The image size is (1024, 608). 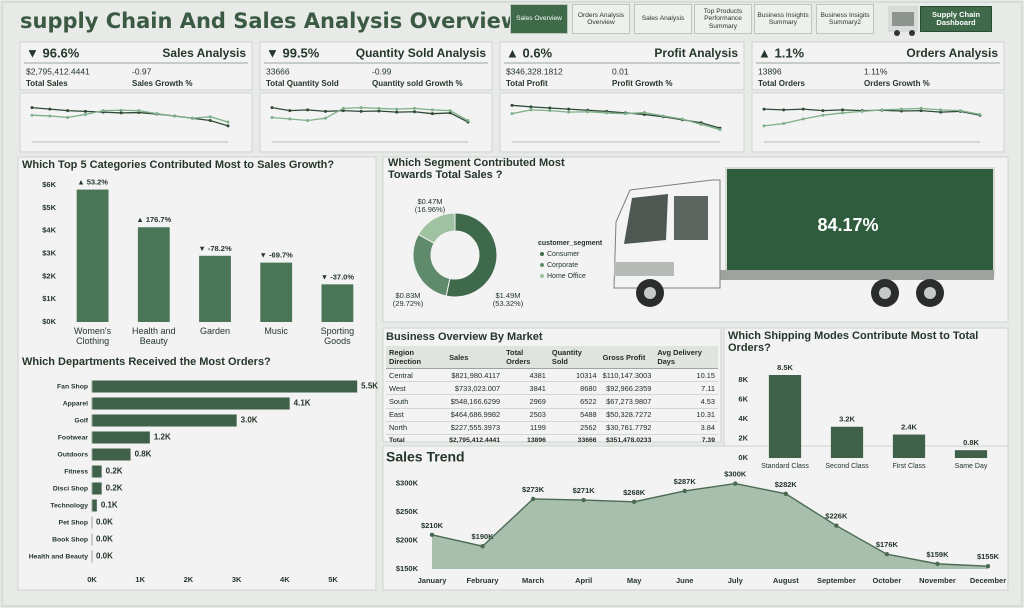 What do you see at coordinates (421, 53) in the screenshot?
I see `kpi-title: Quantity Sold Analysis` at bounding box center [421, 53].